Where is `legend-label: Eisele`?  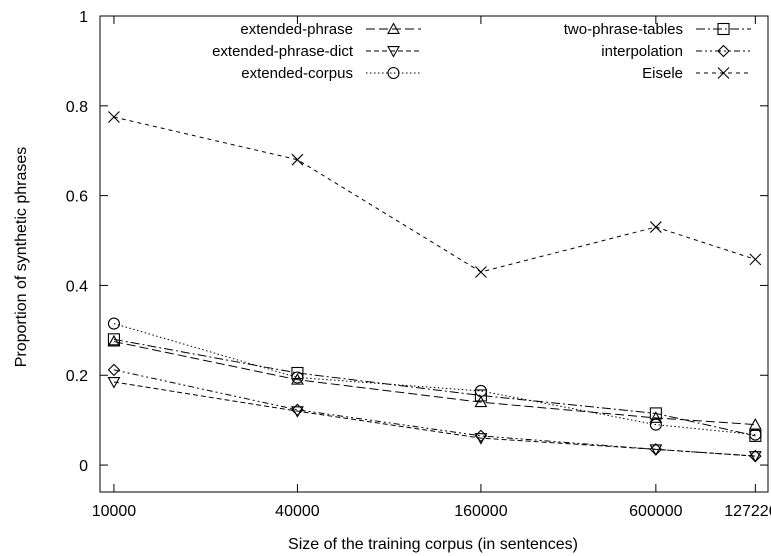
legend-label: Eisele is located at coordinates (662, 73).